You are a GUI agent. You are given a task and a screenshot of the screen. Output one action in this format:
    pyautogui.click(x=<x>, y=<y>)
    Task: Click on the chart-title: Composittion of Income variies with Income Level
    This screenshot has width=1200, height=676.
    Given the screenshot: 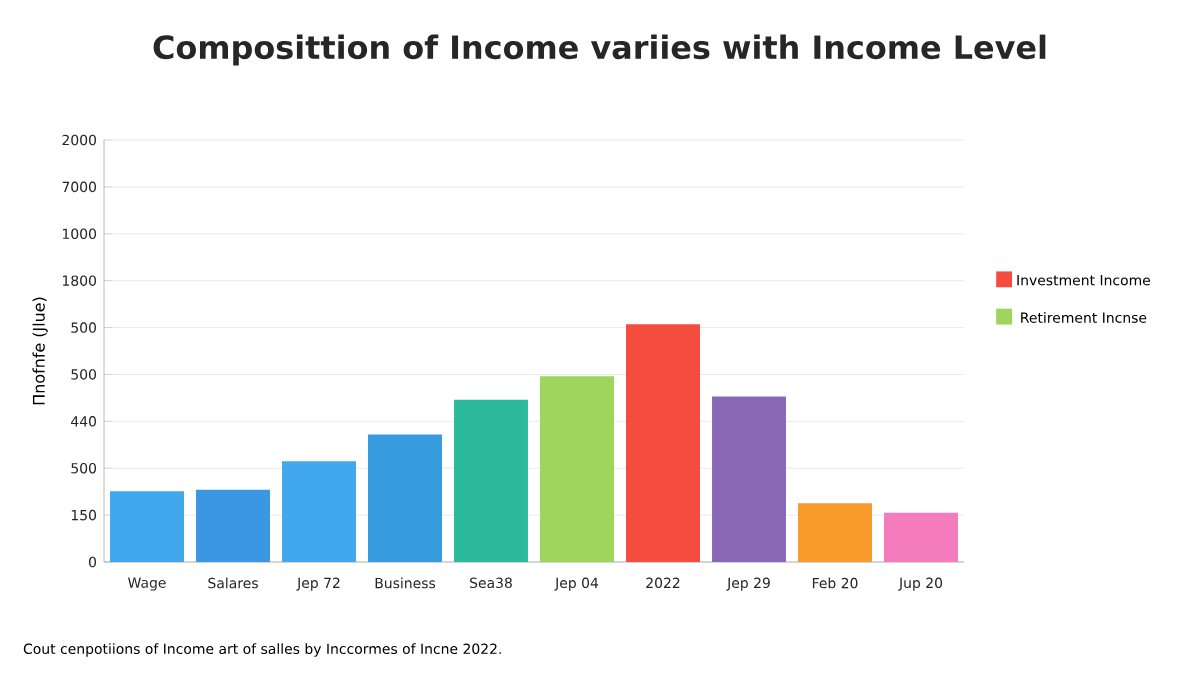 What is the action you would take?
    pyautogui.click(x=599, y=50)
    